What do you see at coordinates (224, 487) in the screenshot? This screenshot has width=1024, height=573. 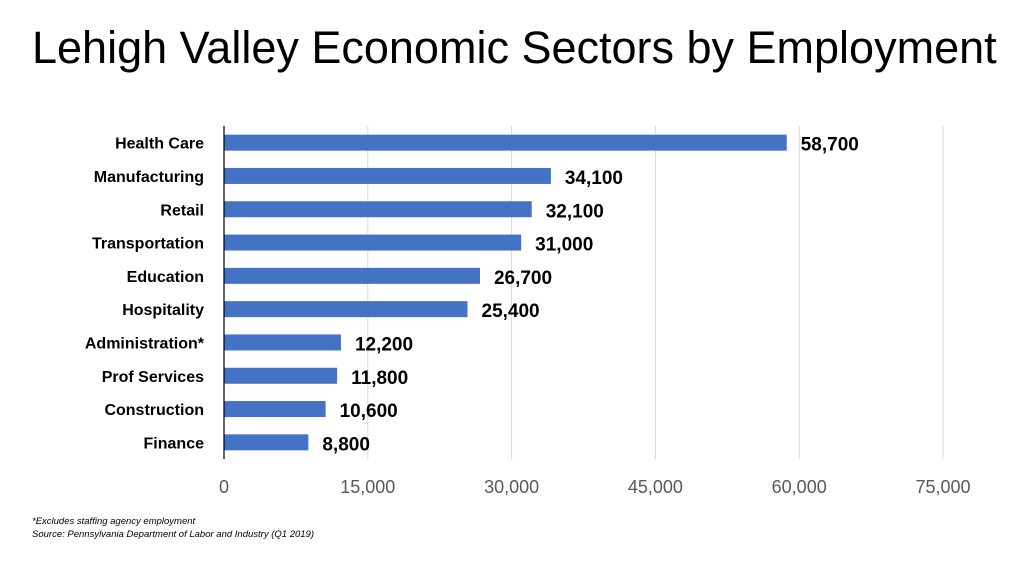 I see `x-tick-label: 0` at bounding box center [224, 487].